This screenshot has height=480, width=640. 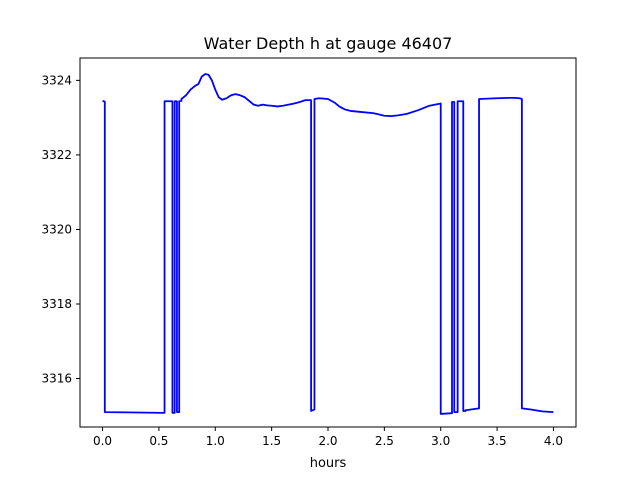 I want to click on y-tick-label: 3320, so click(x=56, y=229).